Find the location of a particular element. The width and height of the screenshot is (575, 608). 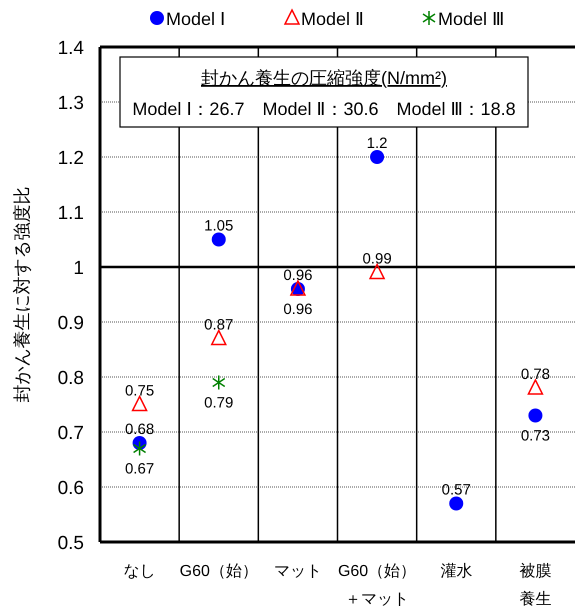

data-label: 0.75 is located at coordinates (139, 391).